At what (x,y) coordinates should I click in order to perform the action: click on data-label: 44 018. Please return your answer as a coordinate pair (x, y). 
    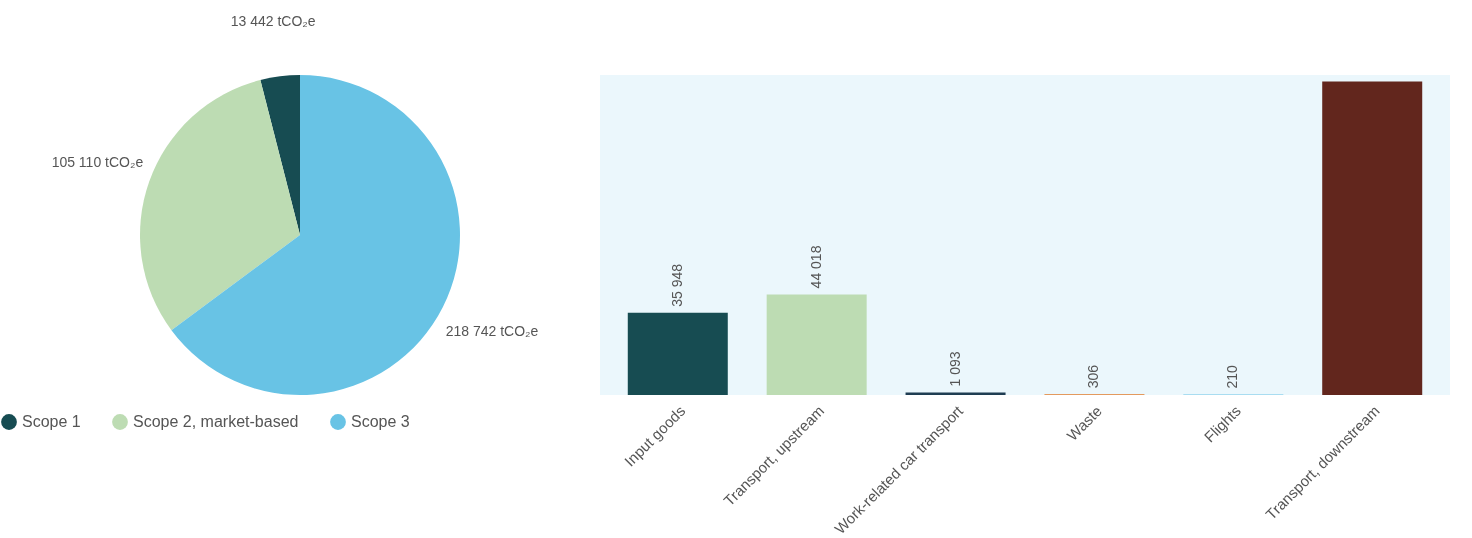
    Looking at the image, I should click on (815, 267).